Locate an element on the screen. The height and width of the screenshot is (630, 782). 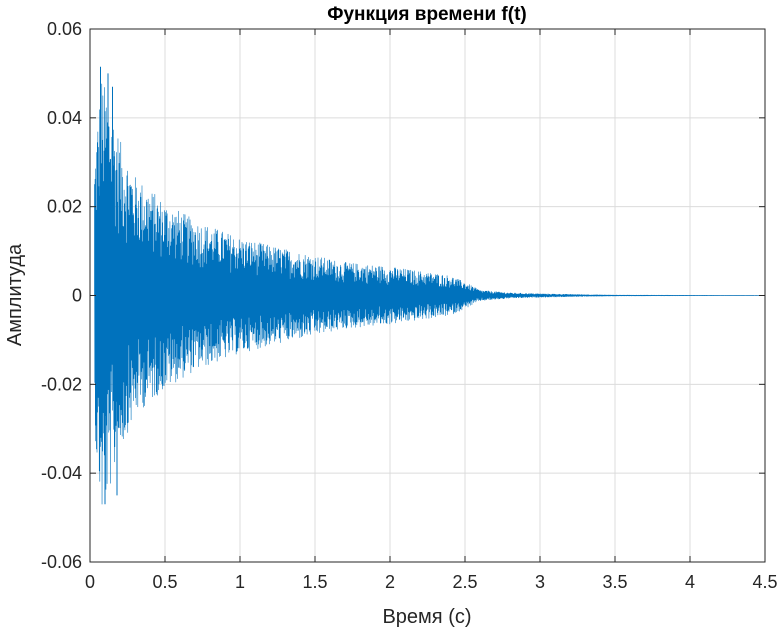
y-tick-label: -0.02 is located at coordinates (61, 384).